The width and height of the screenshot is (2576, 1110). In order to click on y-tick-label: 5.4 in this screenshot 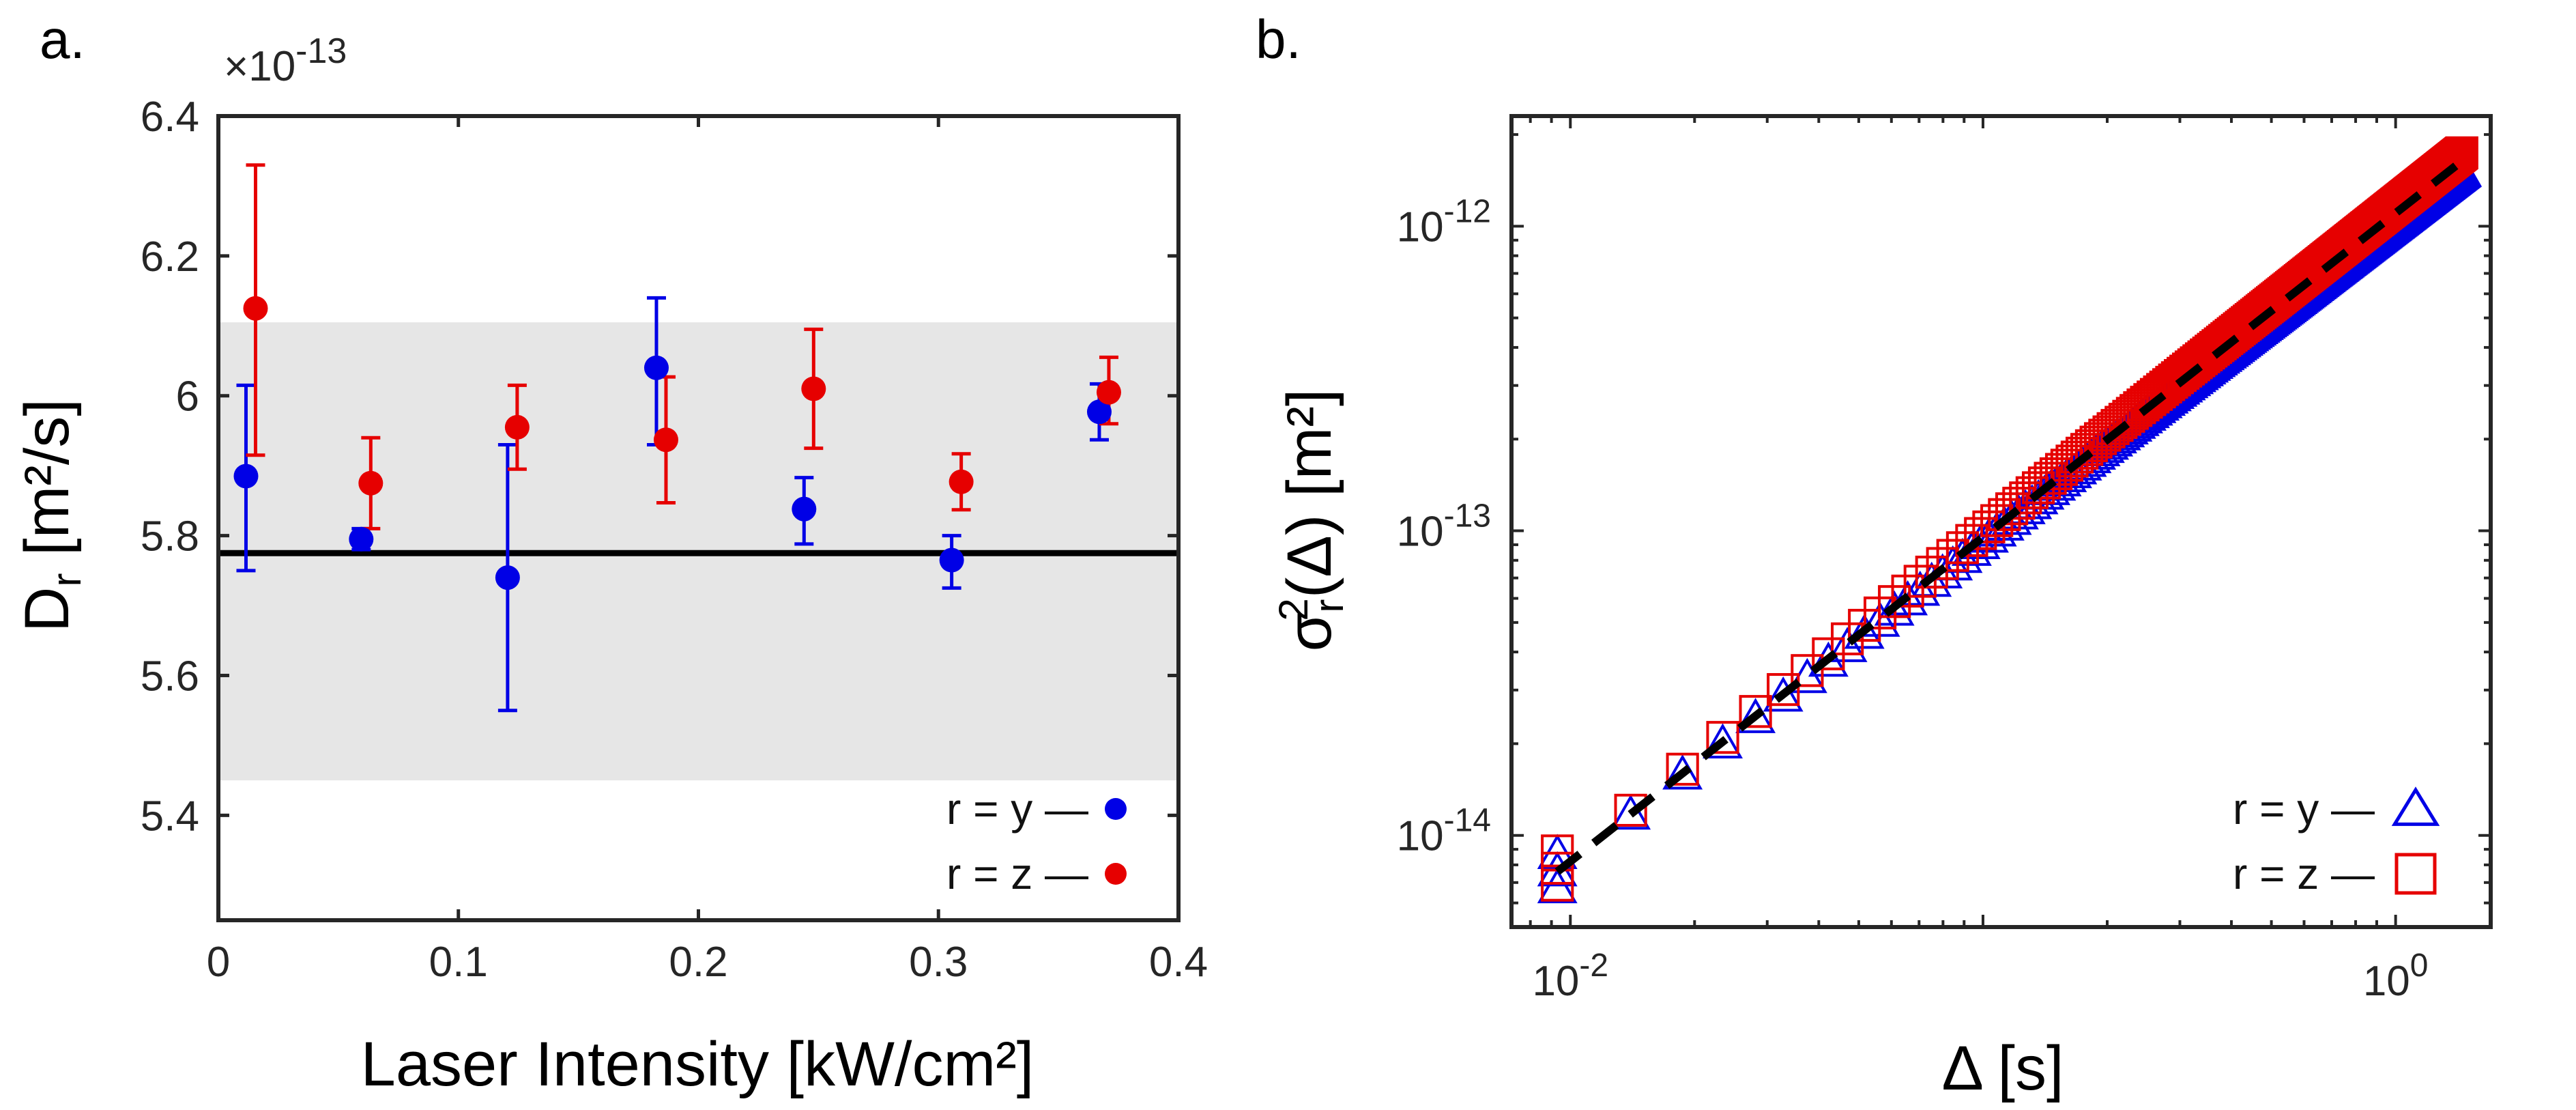, I will do `click(170, 816)`.